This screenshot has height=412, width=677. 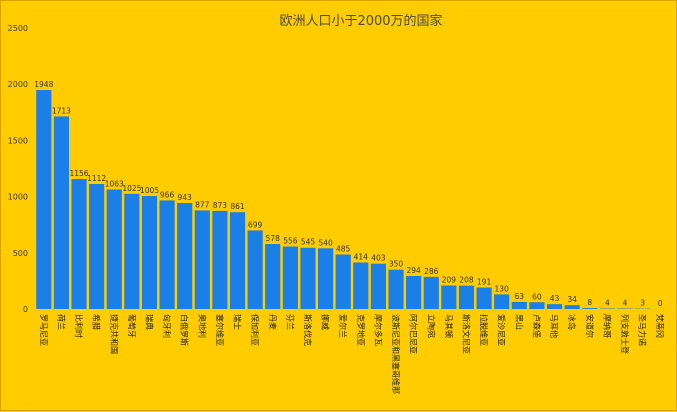 I want to click on chart-title: 欧洲人口小于2000万的国家, so click(x=360, y=21).